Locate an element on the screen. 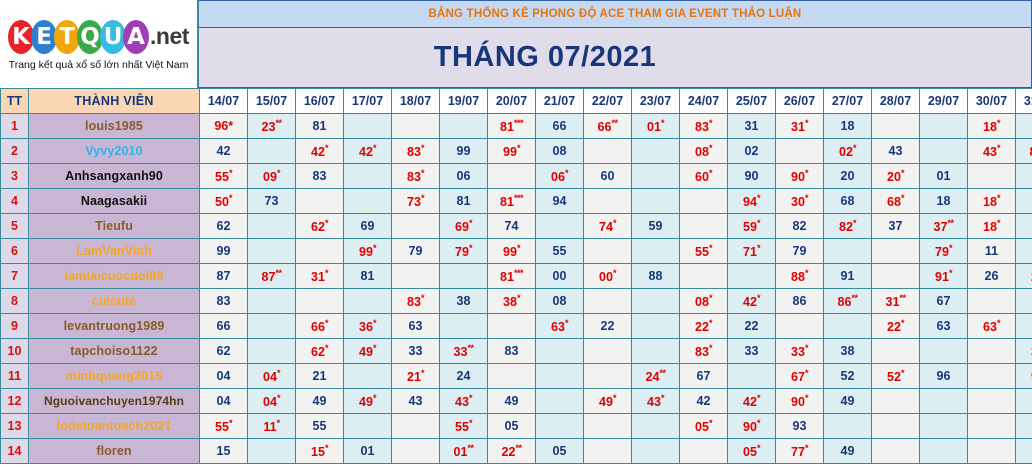 This screenshot has width=1032, height=467. score-cell: 71* is located at coordinates (751, 251).